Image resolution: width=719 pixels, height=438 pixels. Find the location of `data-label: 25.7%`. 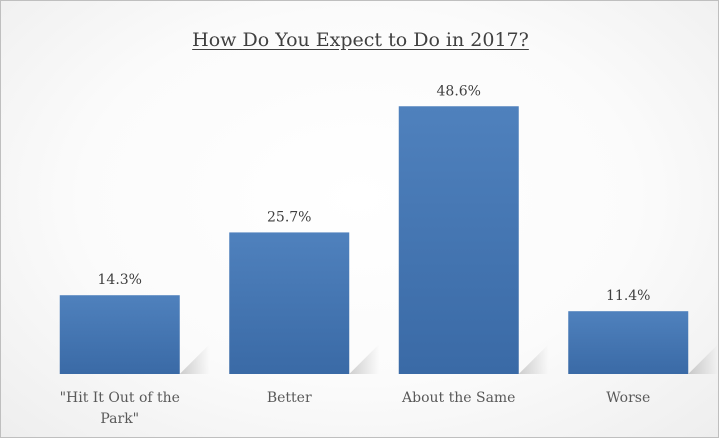

data-label: 25.7% is located at coordinates (289, 217).